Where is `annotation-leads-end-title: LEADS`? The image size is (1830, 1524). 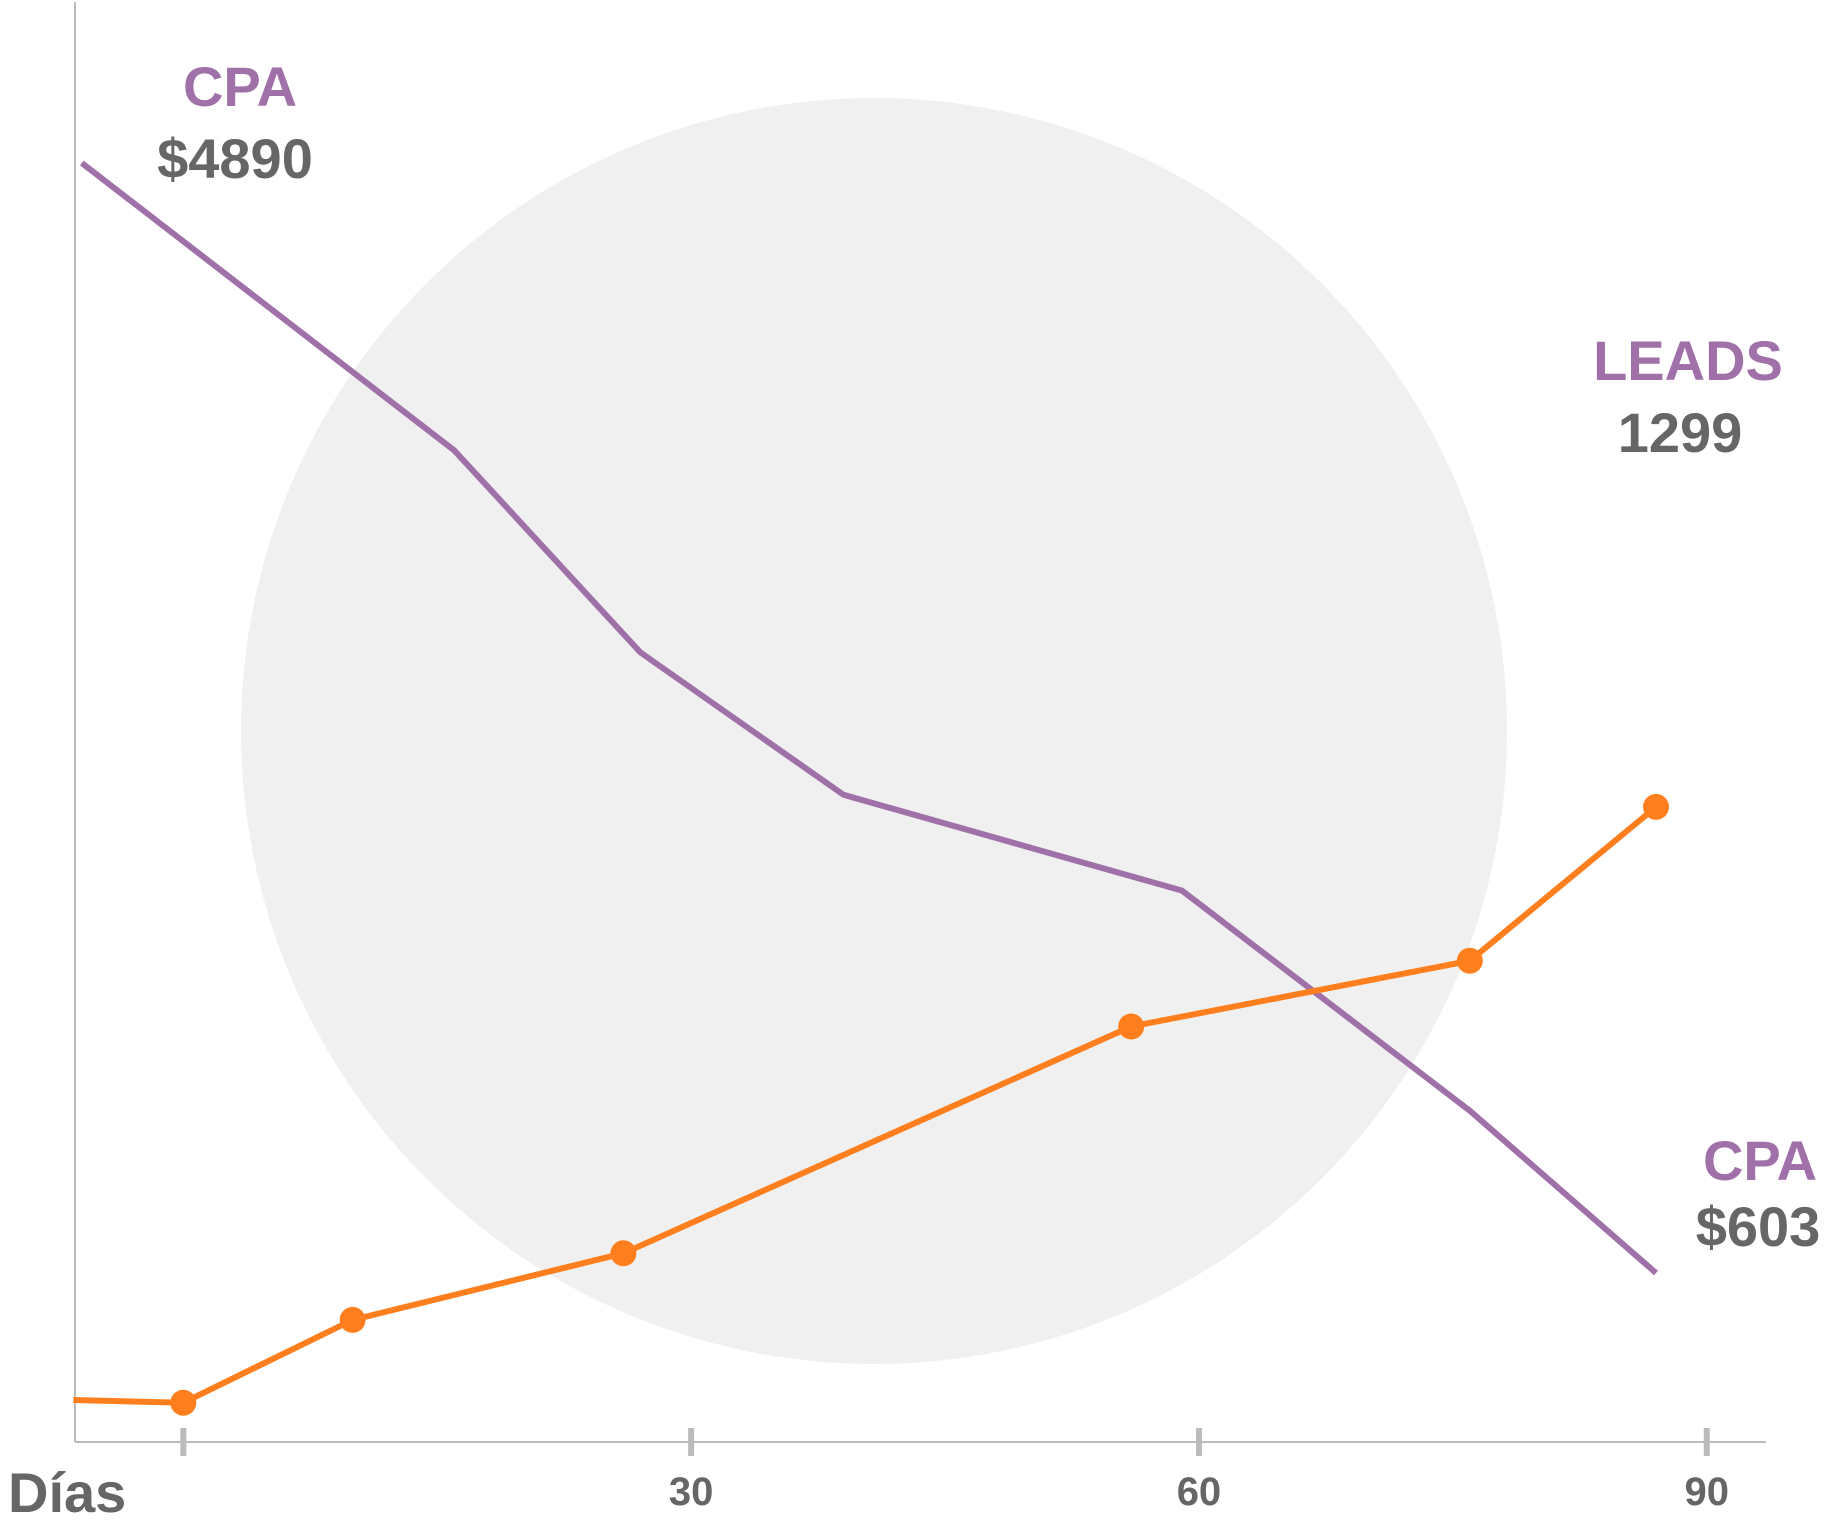
annotation-leads-end-title: LEADS is located at coordinates (1688, 360).